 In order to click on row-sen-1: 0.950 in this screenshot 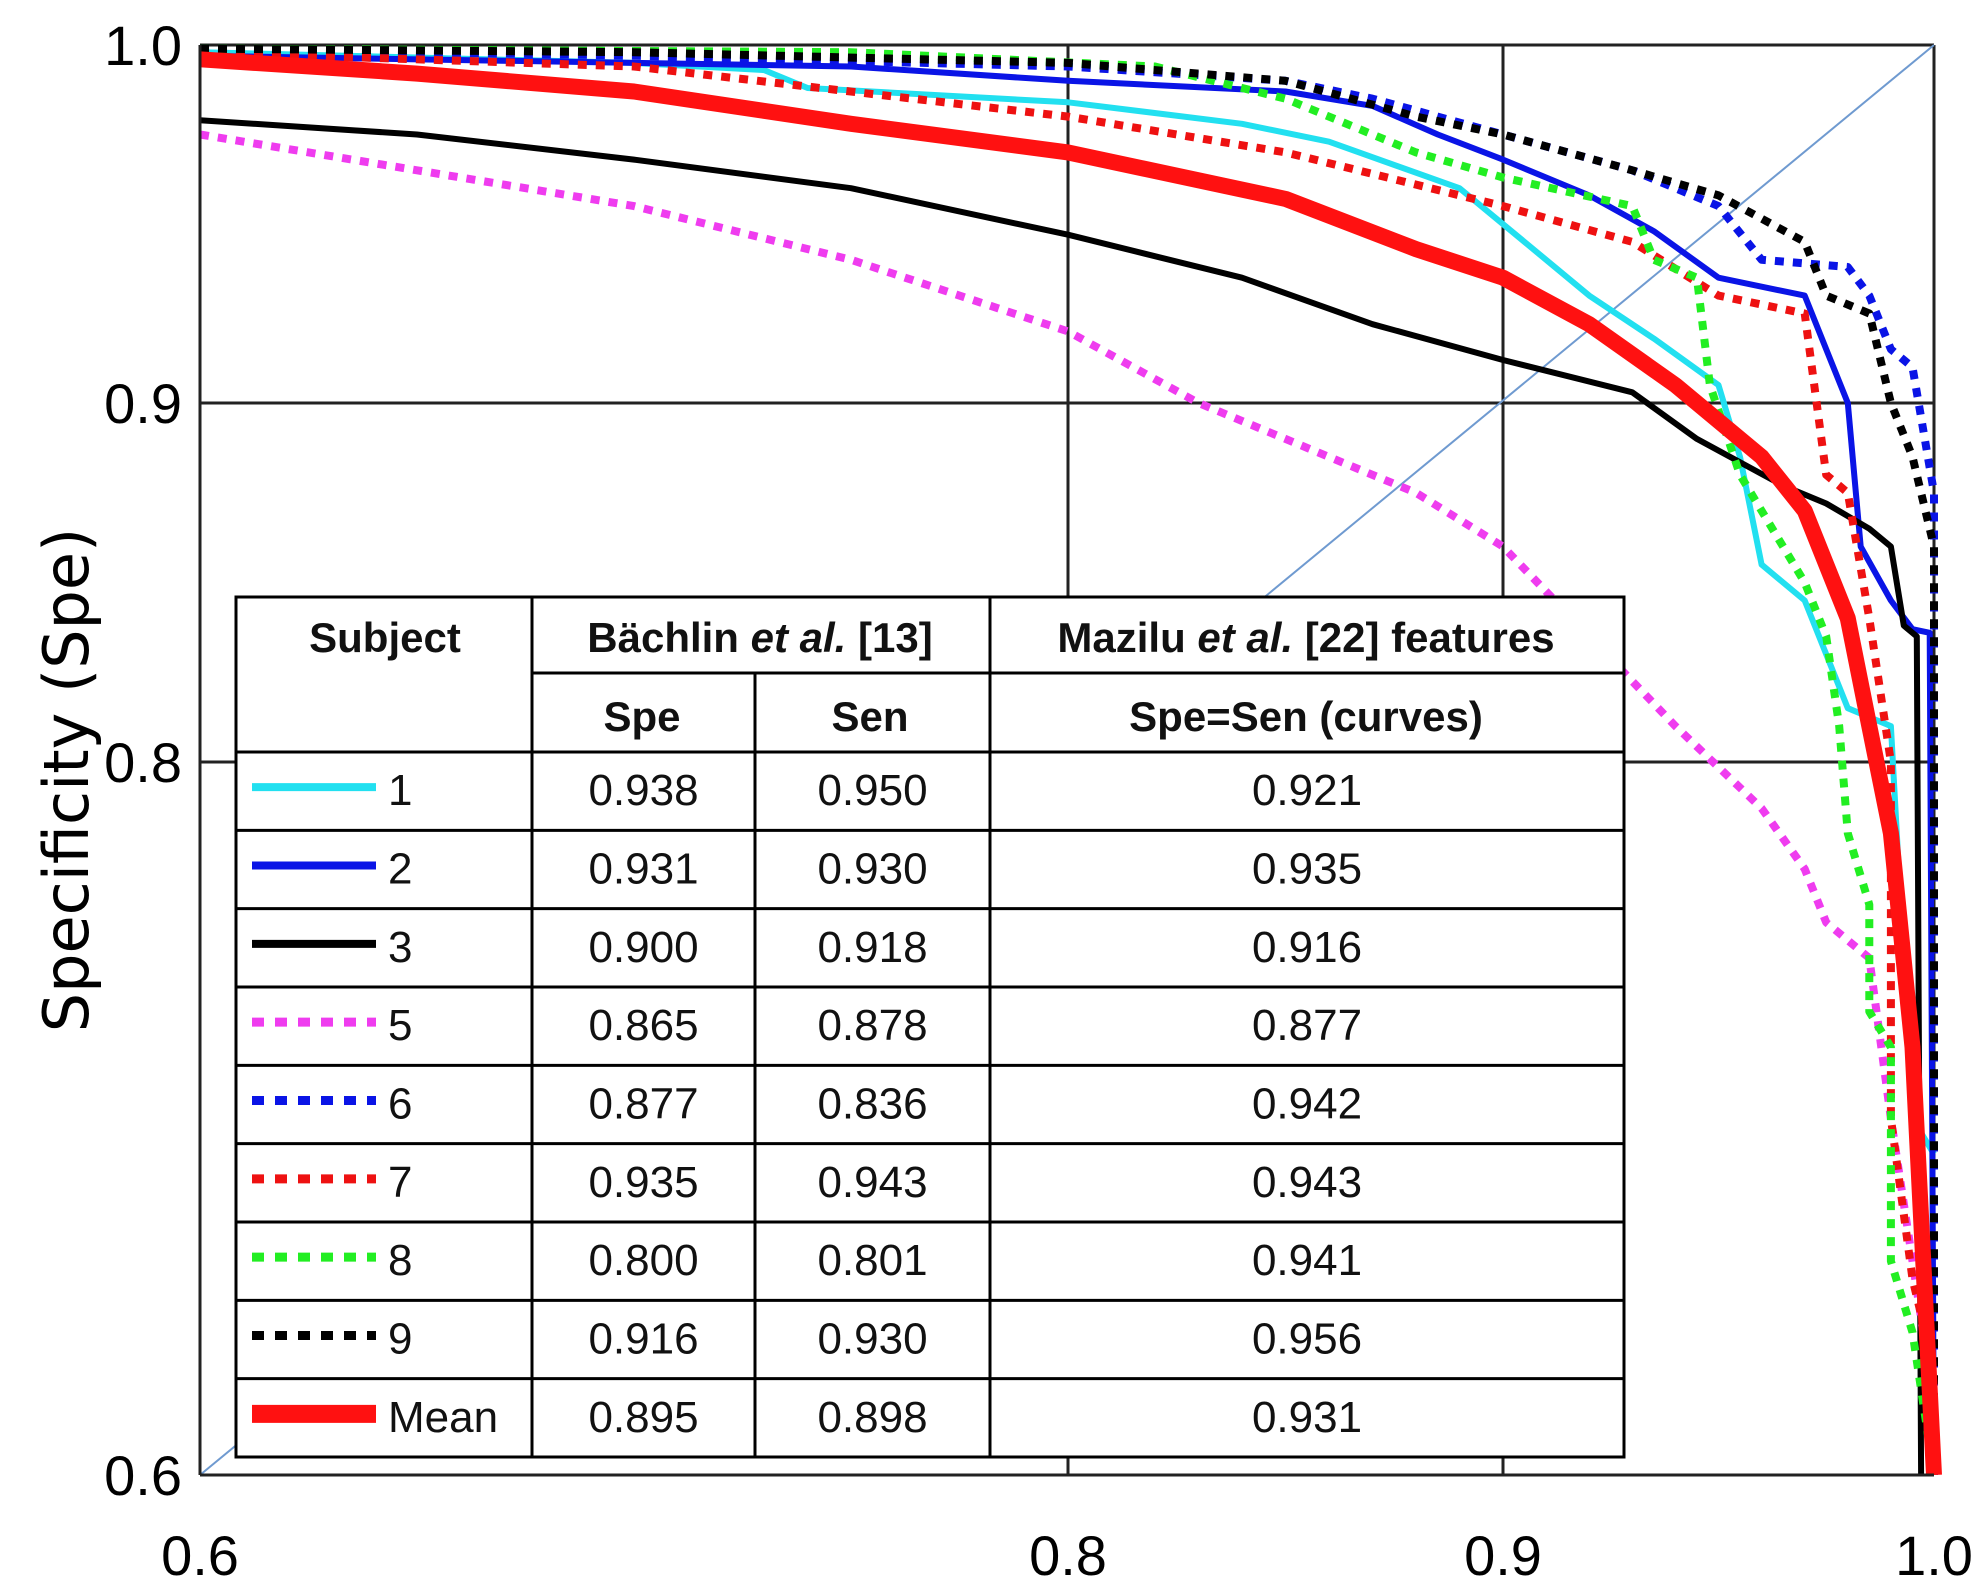, I will do `click(872, 790)`.